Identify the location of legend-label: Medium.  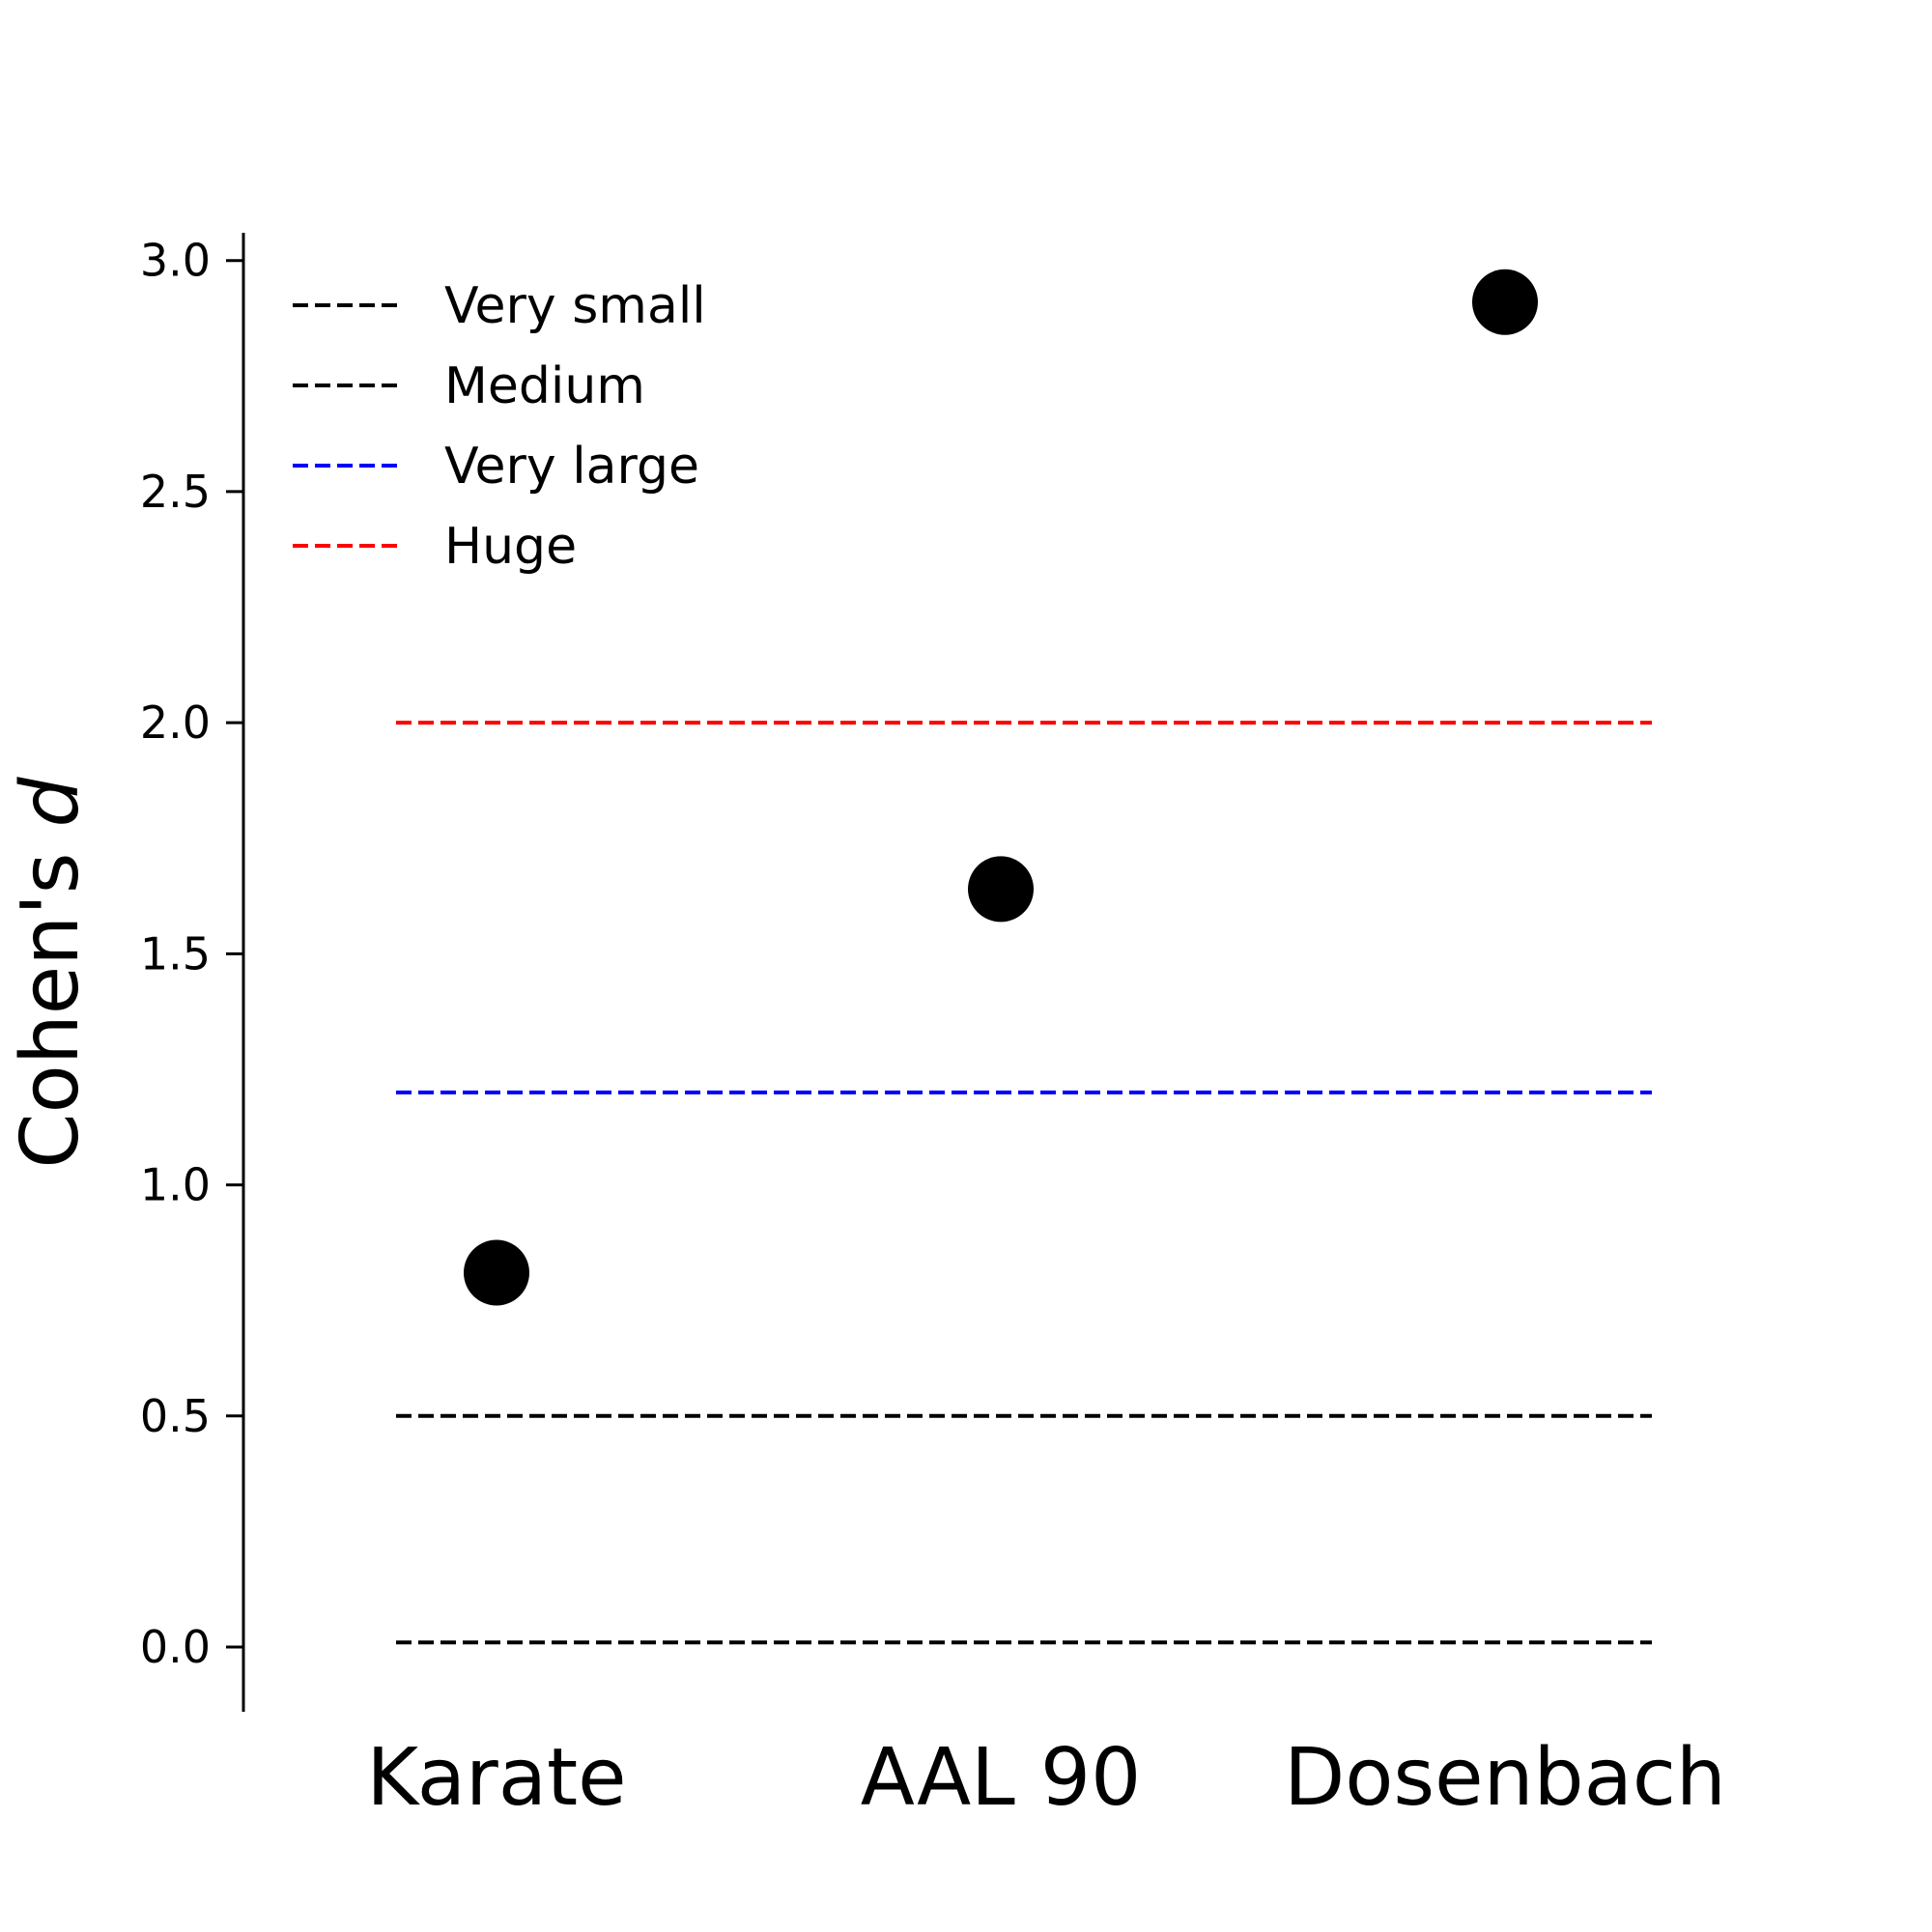
(544, 386).